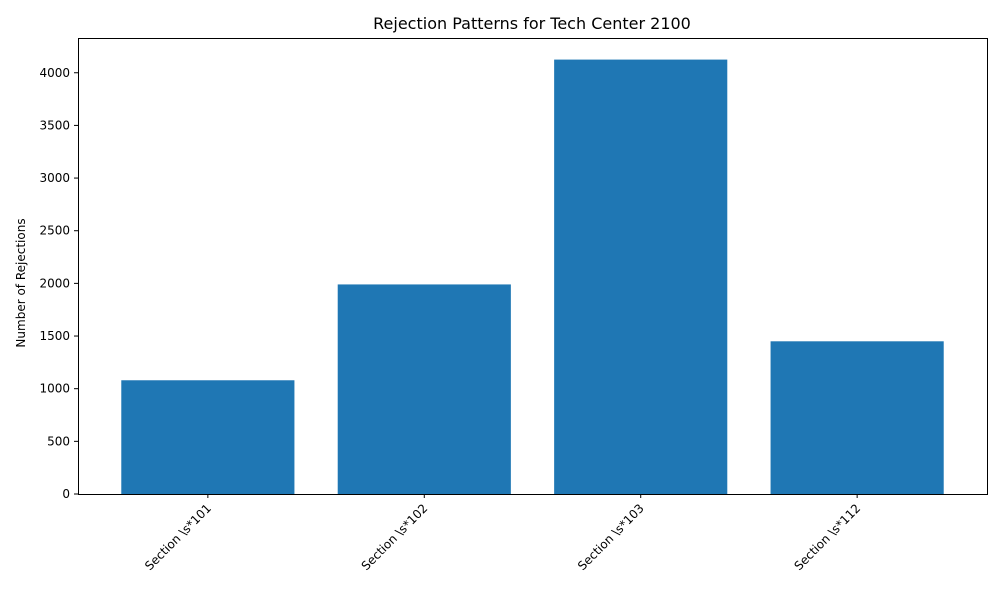 This screenshot has width=1000, height=604. Describe the element at coordinates (827, 537) in the screenshot. I see `x-tick-label: Section \s*112` at that location.